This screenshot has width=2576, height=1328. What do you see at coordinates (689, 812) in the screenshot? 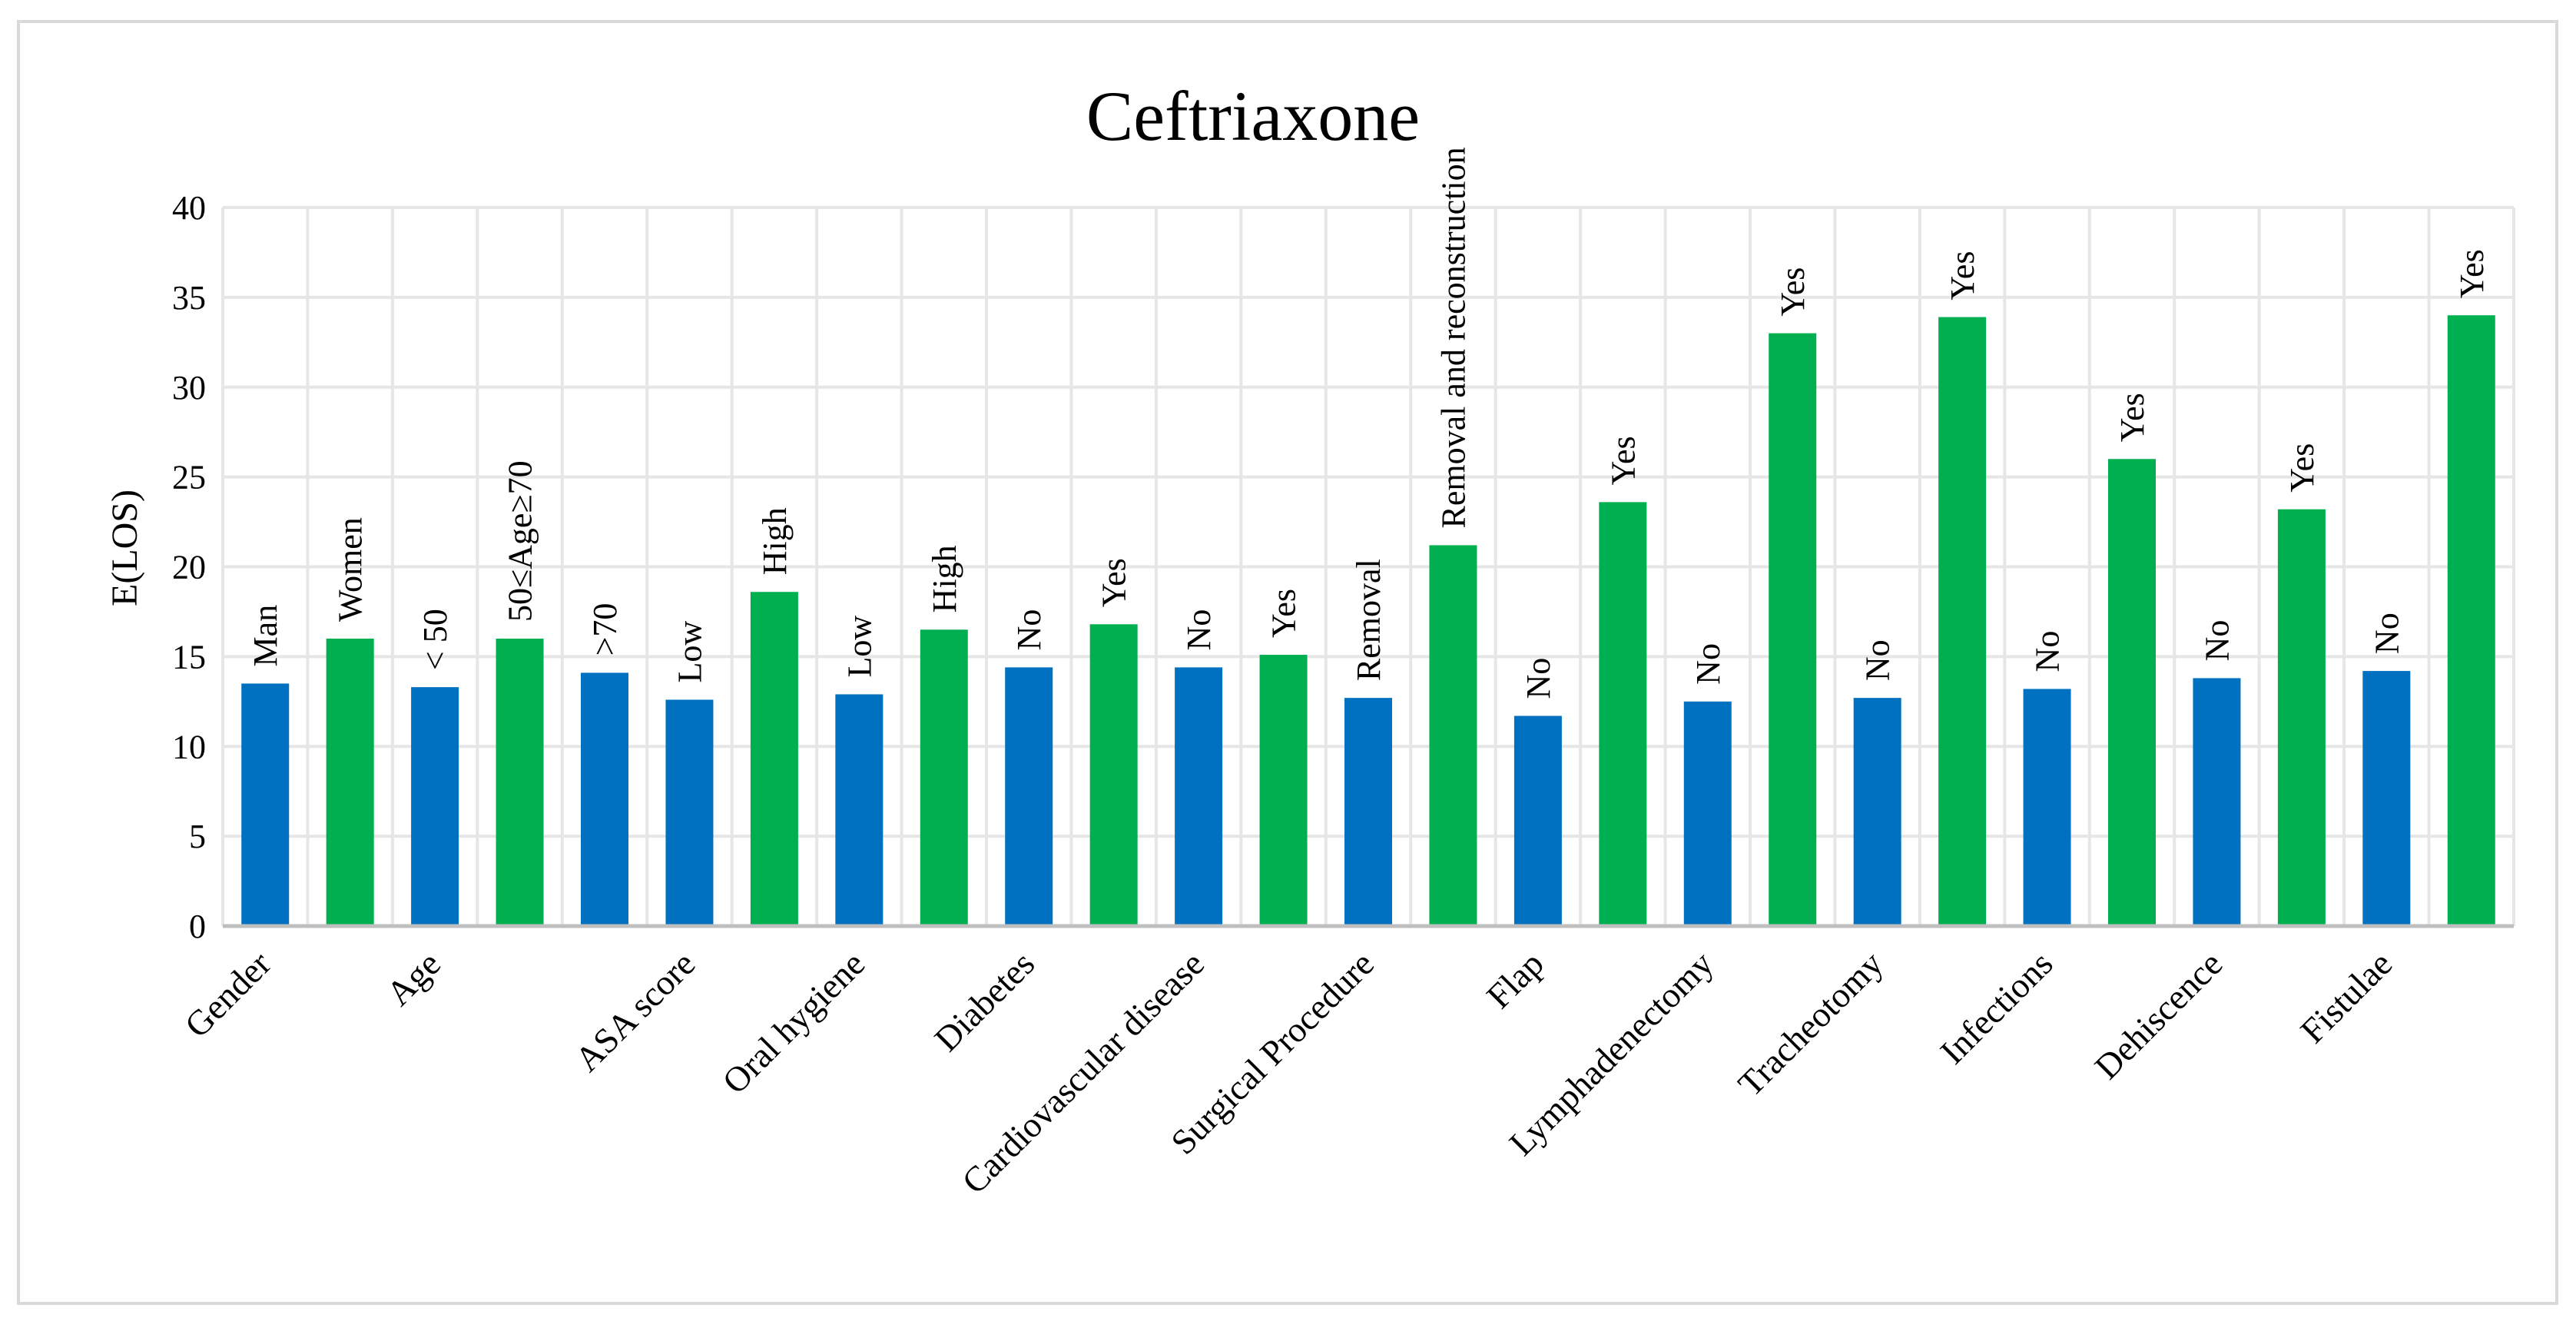
I see `bar-asa-score-low` at bounding box center [689, 812].